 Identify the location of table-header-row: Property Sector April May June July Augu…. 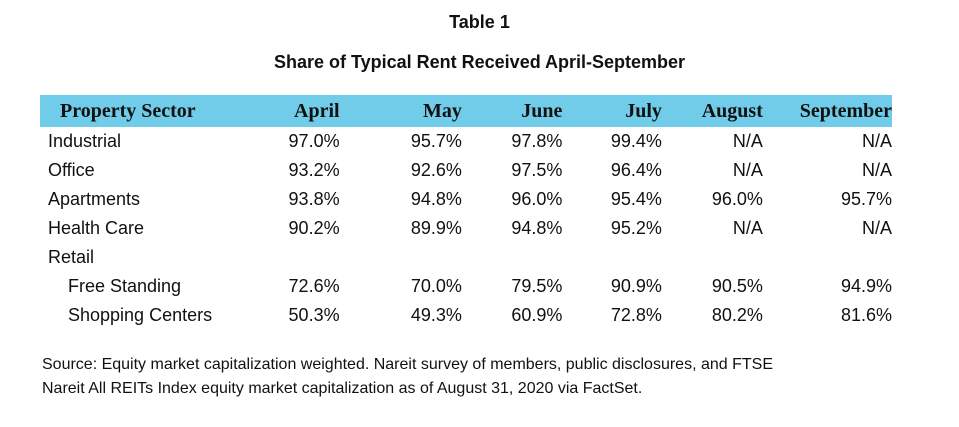
(466, 111).